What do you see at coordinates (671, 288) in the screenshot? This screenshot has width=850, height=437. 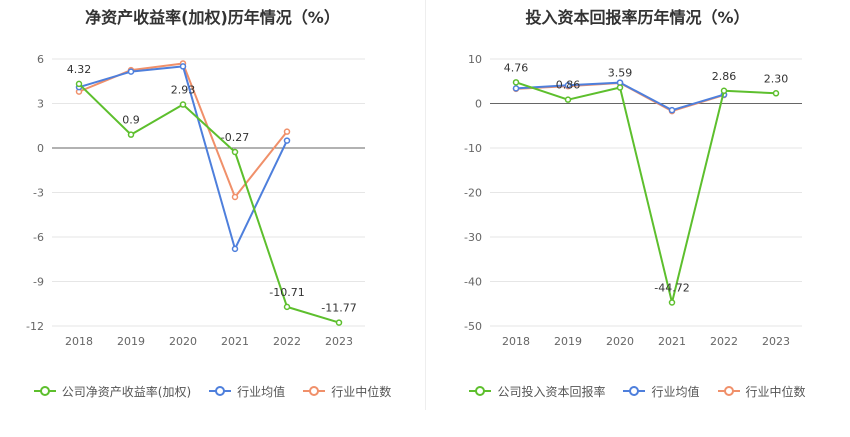 I see `data-label: -44.72` at bounding box center [671, 288].